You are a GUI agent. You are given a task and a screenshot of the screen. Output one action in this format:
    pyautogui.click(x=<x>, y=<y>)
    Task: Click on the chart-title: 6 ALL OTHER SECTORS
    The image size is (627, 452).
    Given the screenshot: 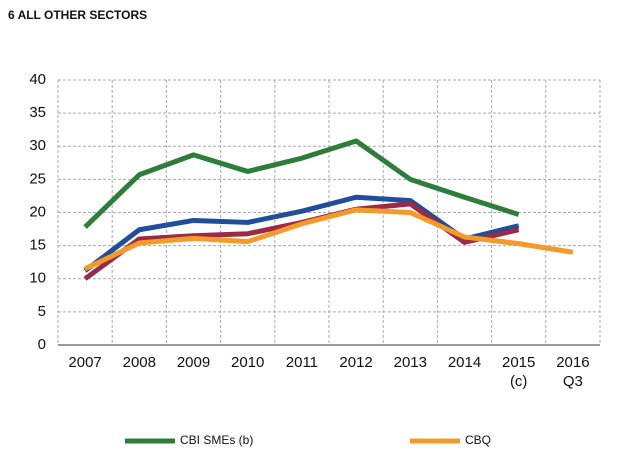 What is the action you would take?
    pyautogui.click(x=77, y=15)
    